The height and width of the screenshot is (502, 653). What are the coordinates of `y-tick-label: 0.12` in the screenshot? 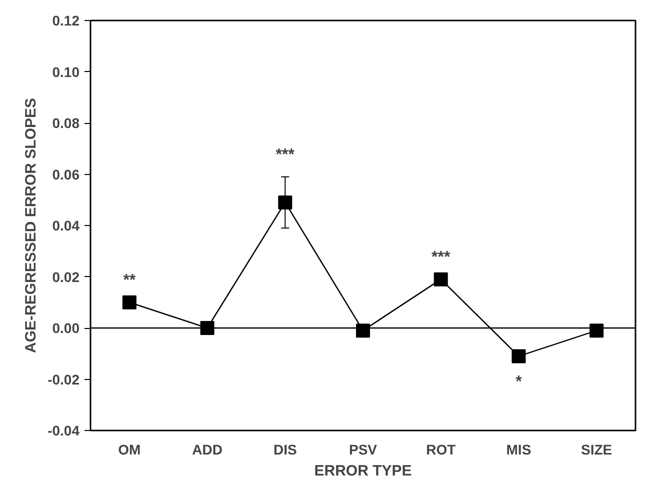 It's located at (66, 20).